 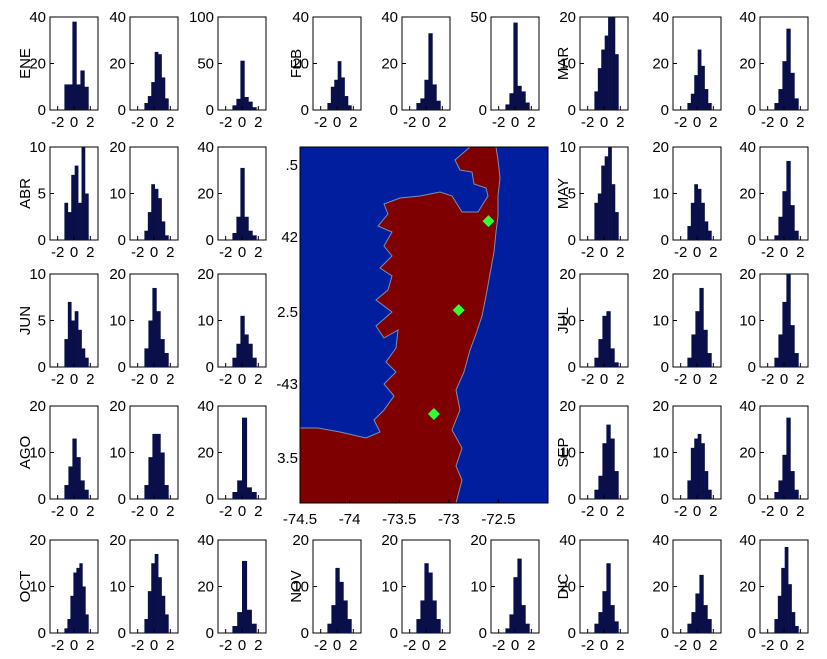 What do you see at coordinates (505, 70) in the screenshot?
I see `histogram-panel: 050-2 0 2` at bounding box center [505, 70].